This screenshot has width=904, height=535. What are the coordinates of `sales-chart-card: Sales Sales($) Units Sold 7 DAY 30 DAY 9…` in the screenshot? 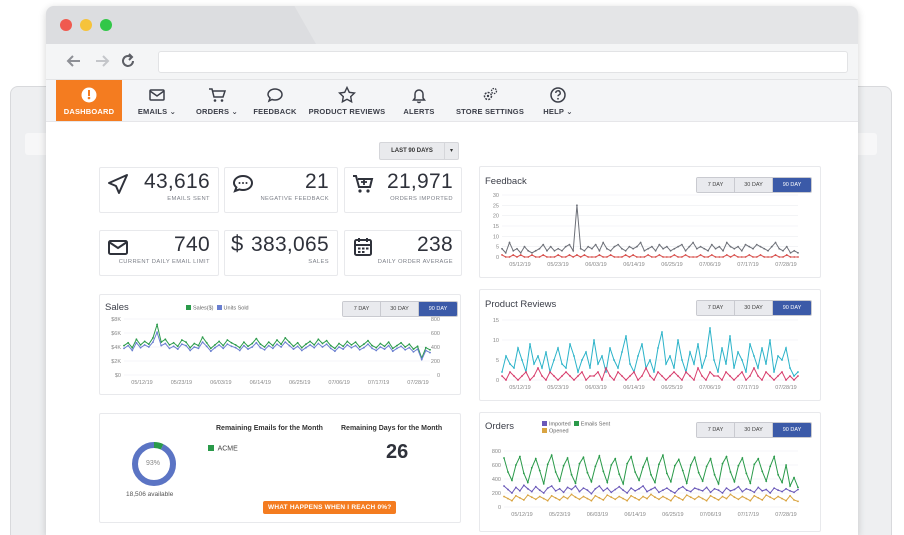 It's located at (280, 344).